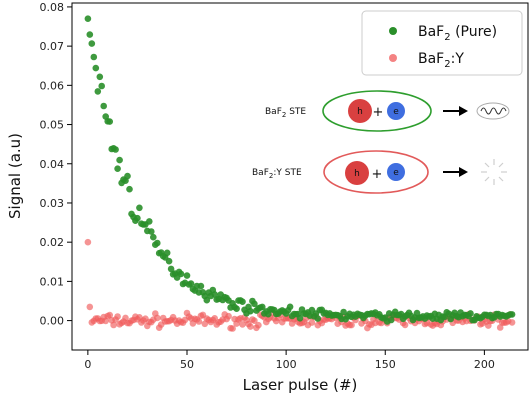  Describe the element at coordinates (441, 60) in the screenshot. I see `legend-label-doped: BaF2:Y` at that location.